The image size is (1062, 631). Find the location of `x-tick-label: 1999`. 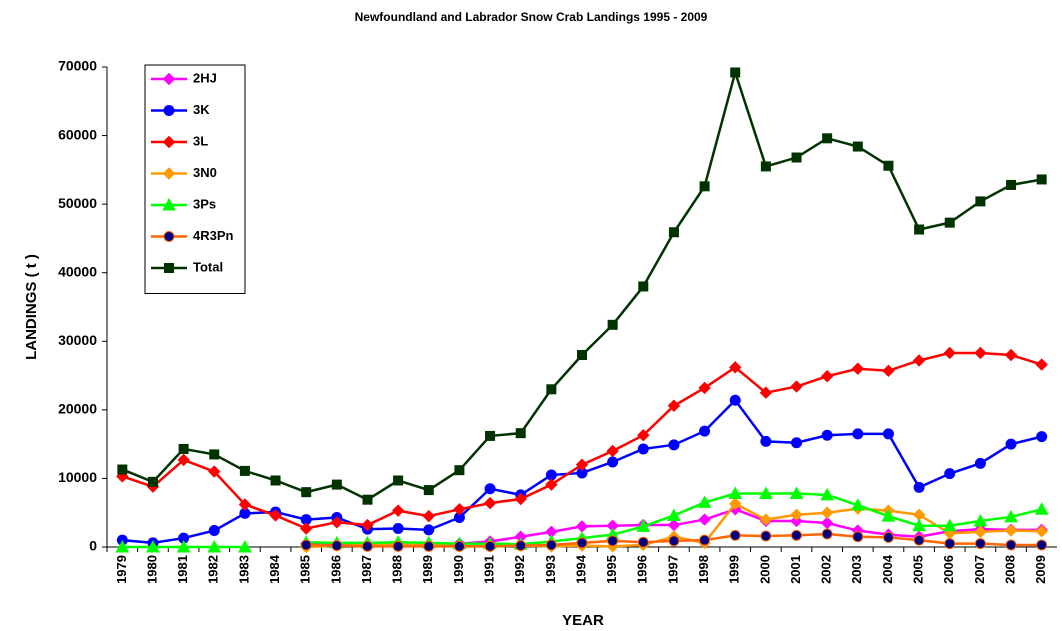

x-tick-label: 1999 is located at coordinates (734, 569).